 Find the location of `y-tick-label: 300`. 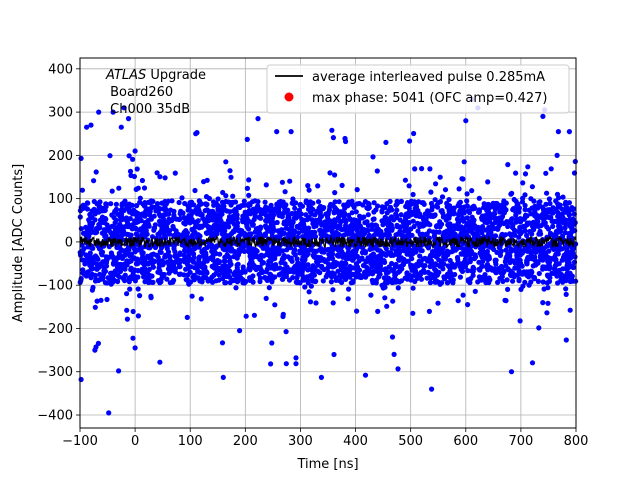

y-tick-label: 300 is located at coordinates (60, 113).